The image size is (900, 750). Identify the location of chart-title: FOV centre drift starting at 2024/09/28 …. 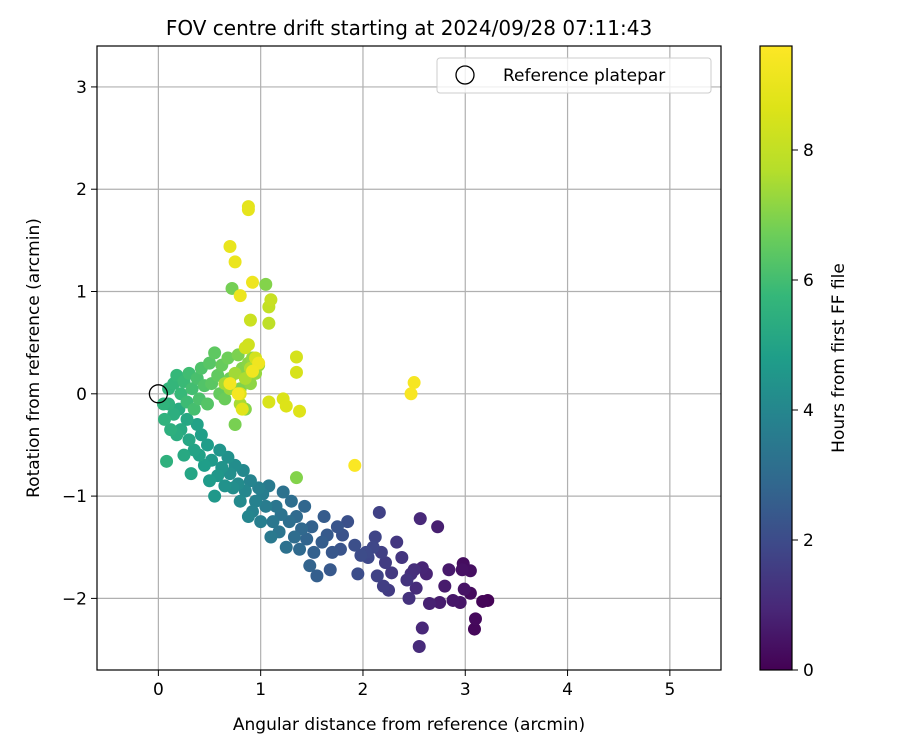
(409, 28).